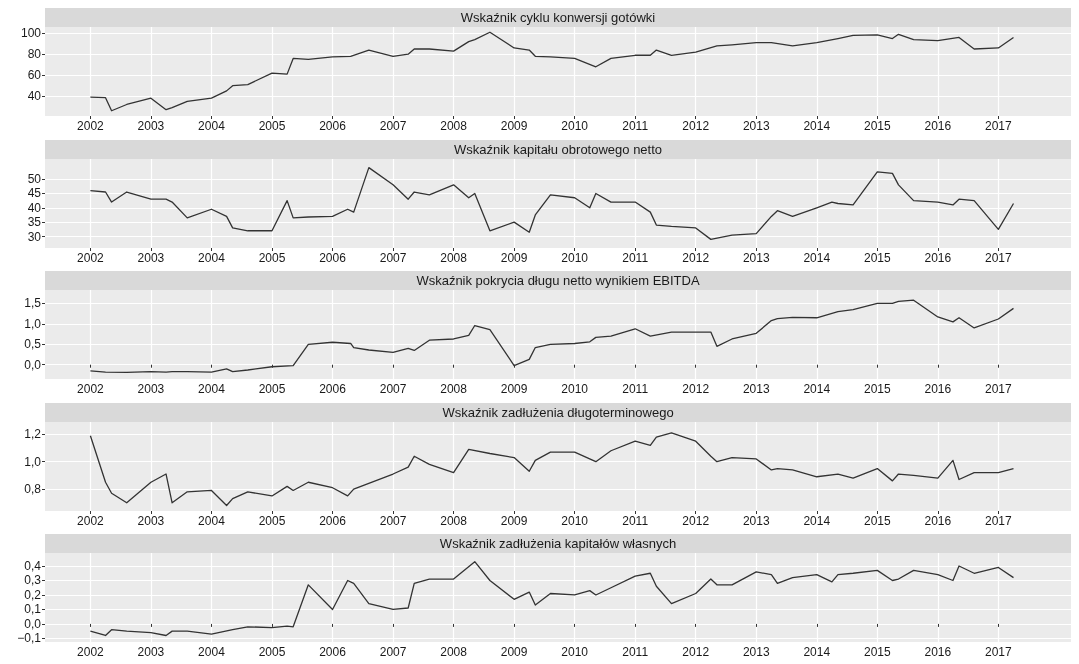 This screenshot has height=664, width=1079. Describe the element at coordinates (33, 609) in the screenshot. I see `y-tick-label: 0,1` at that location.